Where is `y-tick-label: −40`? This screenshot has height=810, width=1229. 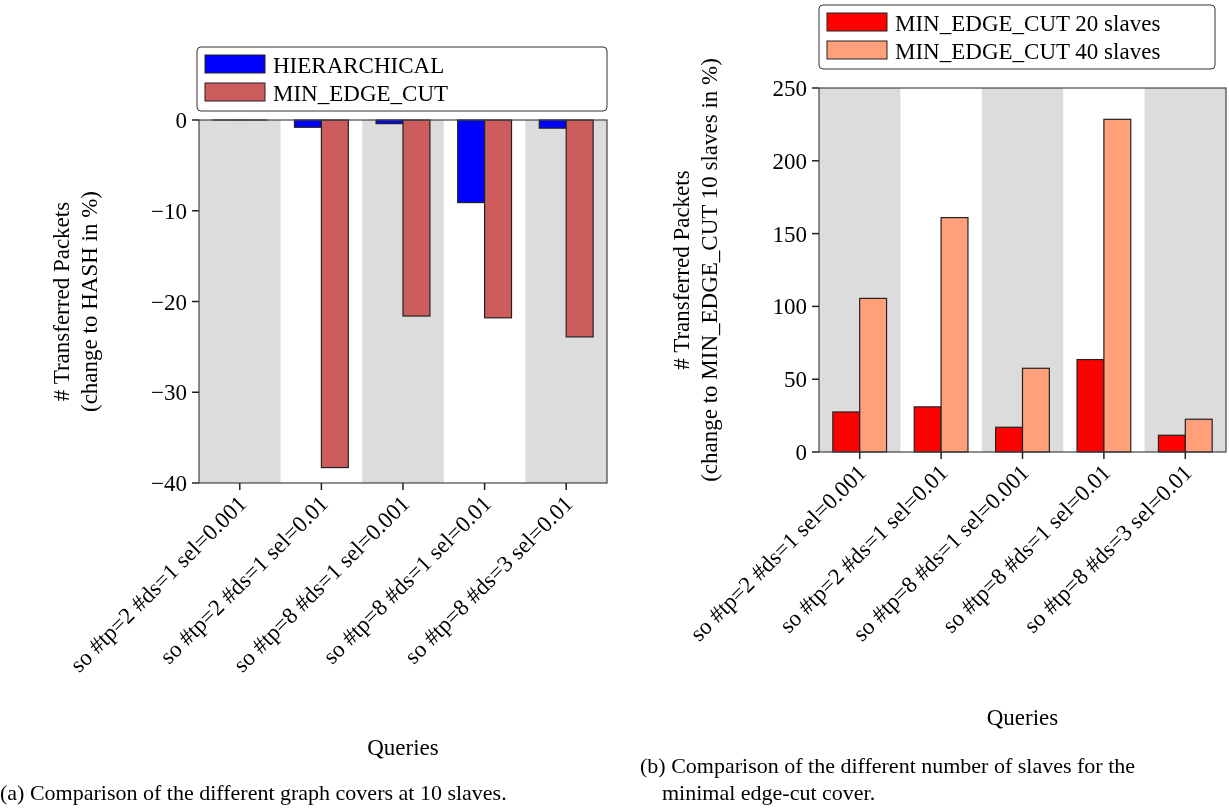
y-tick-label: −40 is located at coordinates (169, 484).